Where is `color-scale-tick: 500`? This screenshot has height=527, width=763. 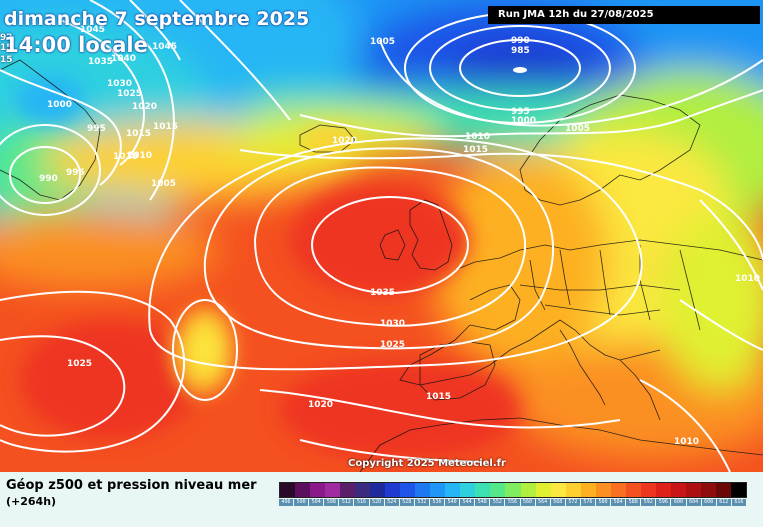 color-scale-tick: 500 is located at coordinates (301, 502).